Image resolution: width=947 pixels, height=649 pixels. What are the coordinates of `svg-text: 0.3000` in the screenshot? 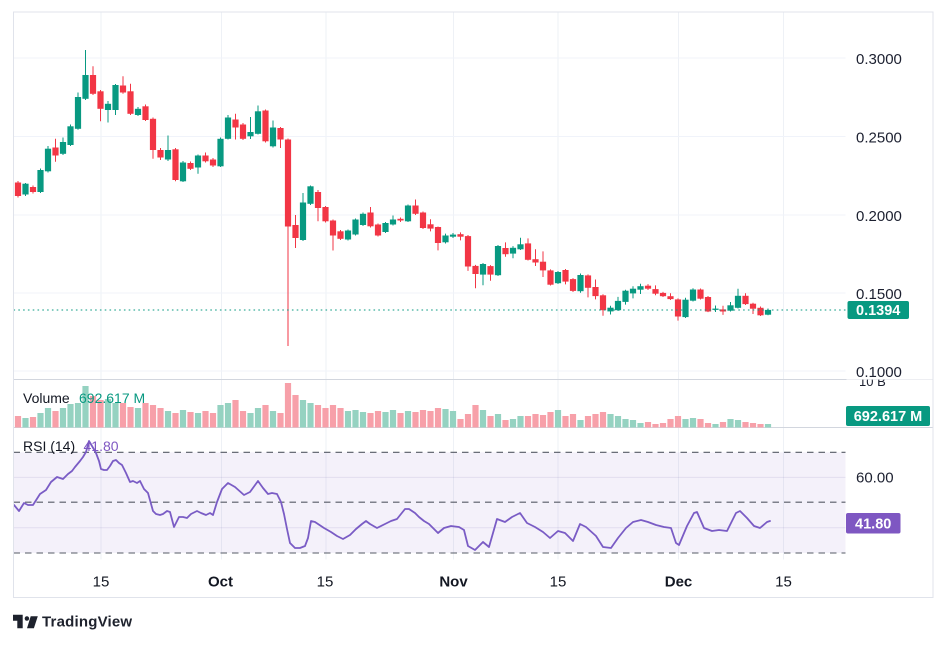 It's located at (879, 59).